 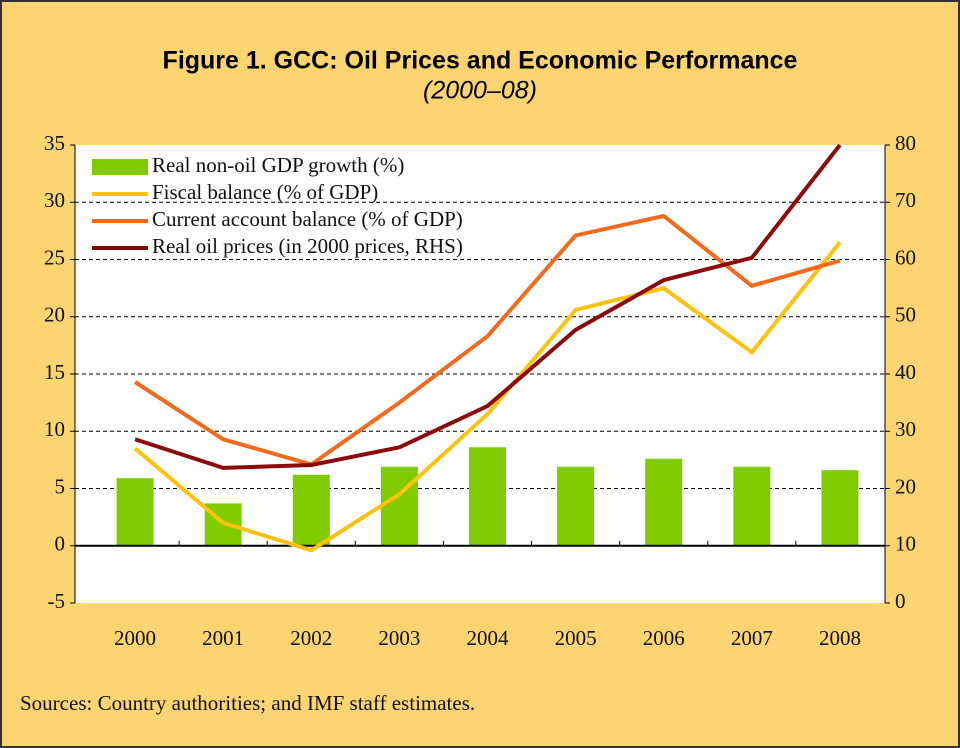 What do you see at coordinates (120, 167) in the screenshot?
I see `legend-swatch` at bounding box center [120, 167].